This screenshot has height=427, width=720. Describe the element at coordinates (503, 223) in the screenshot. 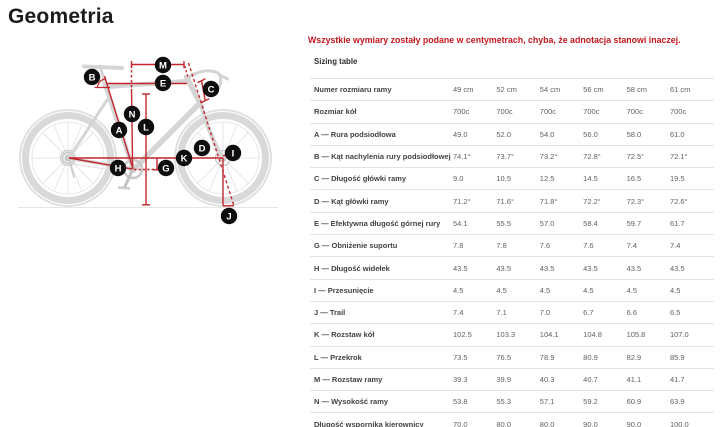

I see `table-cell: 55.5` at that location.